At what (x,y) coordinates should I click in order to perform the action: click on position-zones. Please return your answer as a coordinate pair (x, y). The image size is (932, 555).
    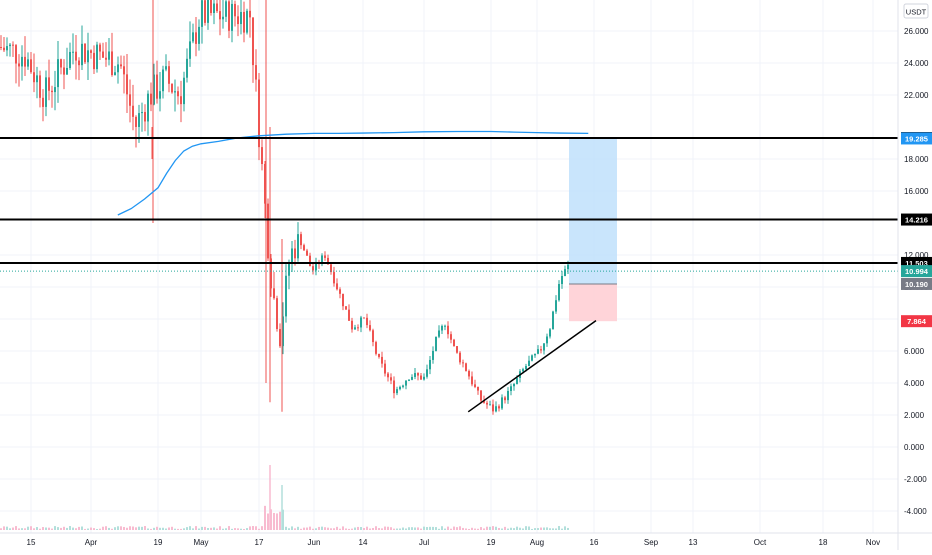
    Looking at the image, I should click on (593, 230).